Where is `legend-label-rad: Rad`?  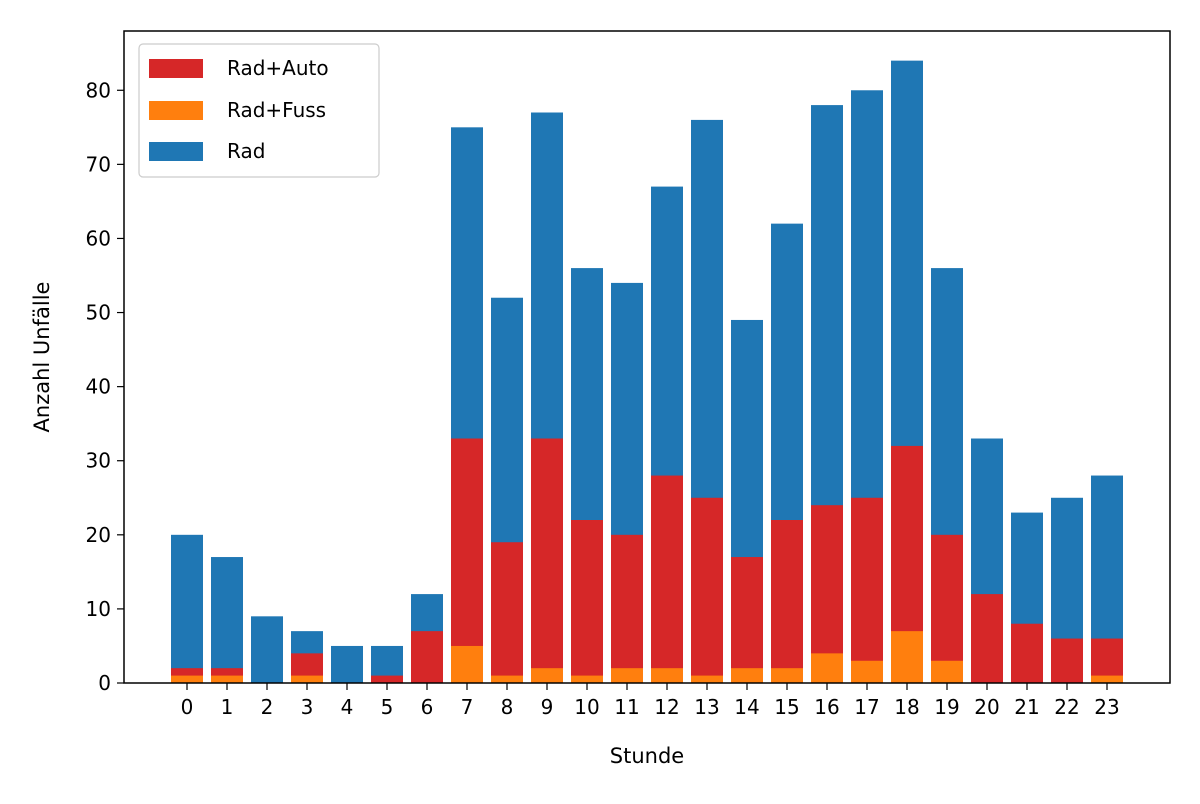
legend-label-rad: Rad is located at coordinates (246, 151).